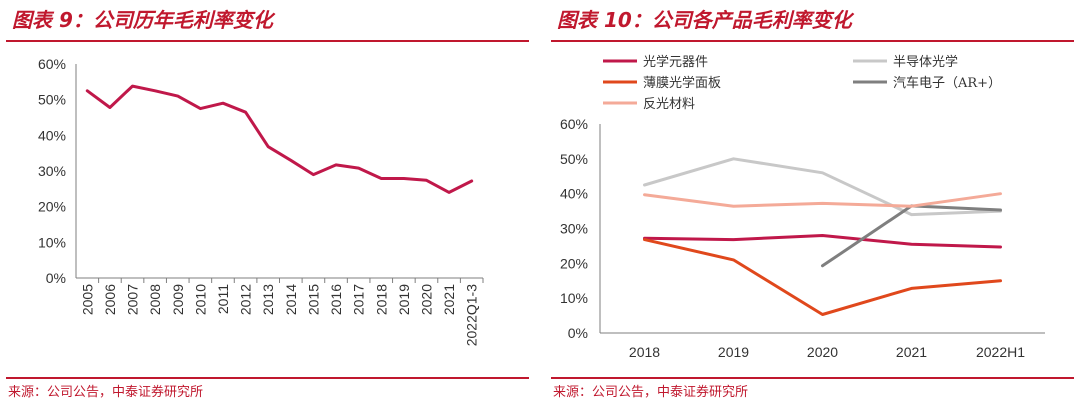 Image resolution: width=1080 pixels, height=409 pixels. Describe the element at coordinates (947, 83) in the screenshot. I see `legend-label: 汽车电子（AR+）` at that location.